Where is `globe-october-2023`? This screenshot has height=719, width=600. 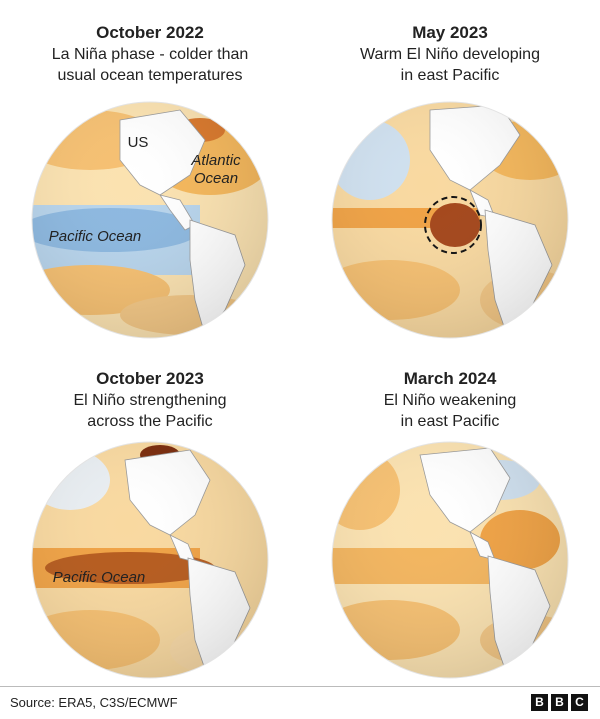
globe-october-2023 is located at coordinates (150, 560).